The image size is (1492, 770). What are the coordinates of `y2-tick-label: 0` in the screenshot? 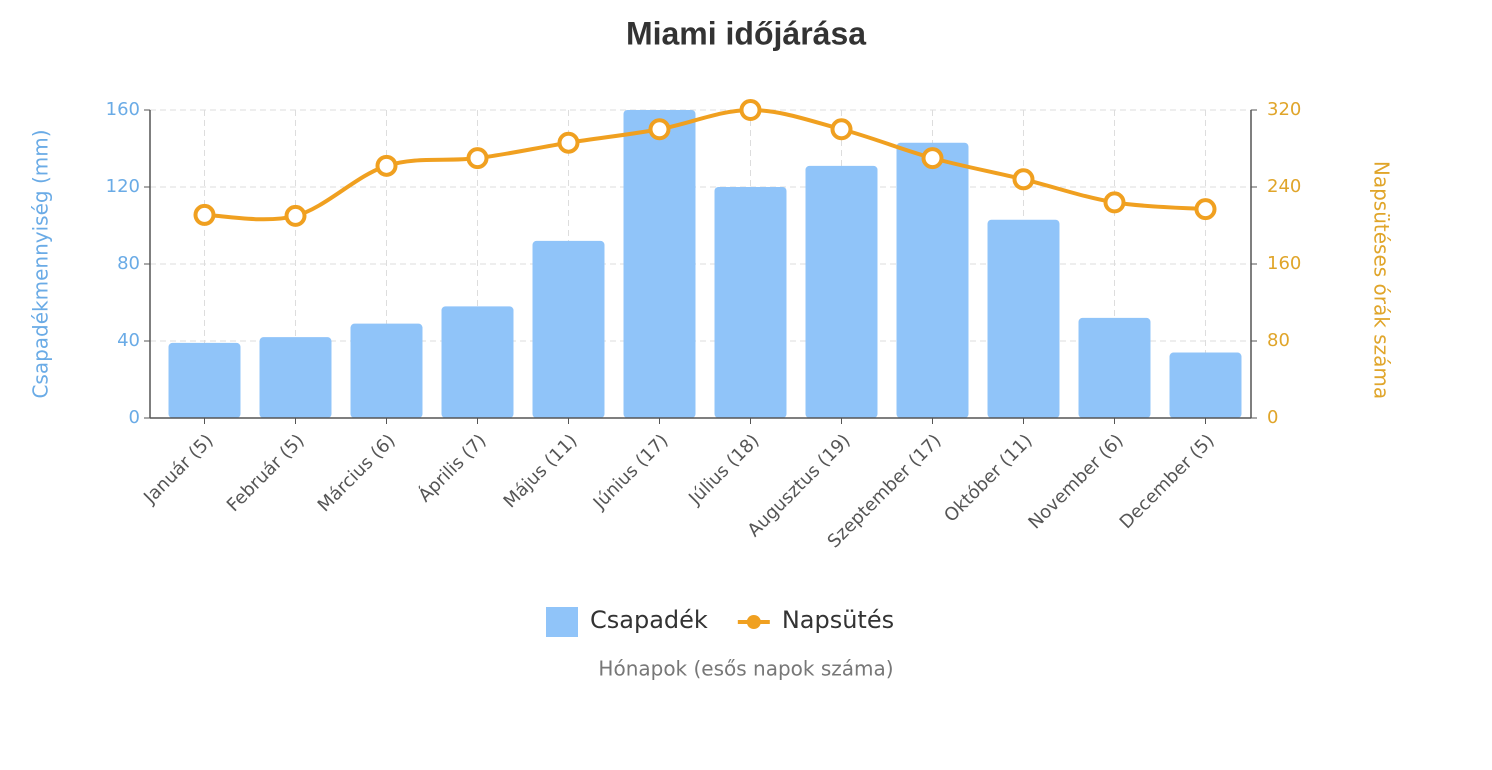 It's located at (1272, 417).